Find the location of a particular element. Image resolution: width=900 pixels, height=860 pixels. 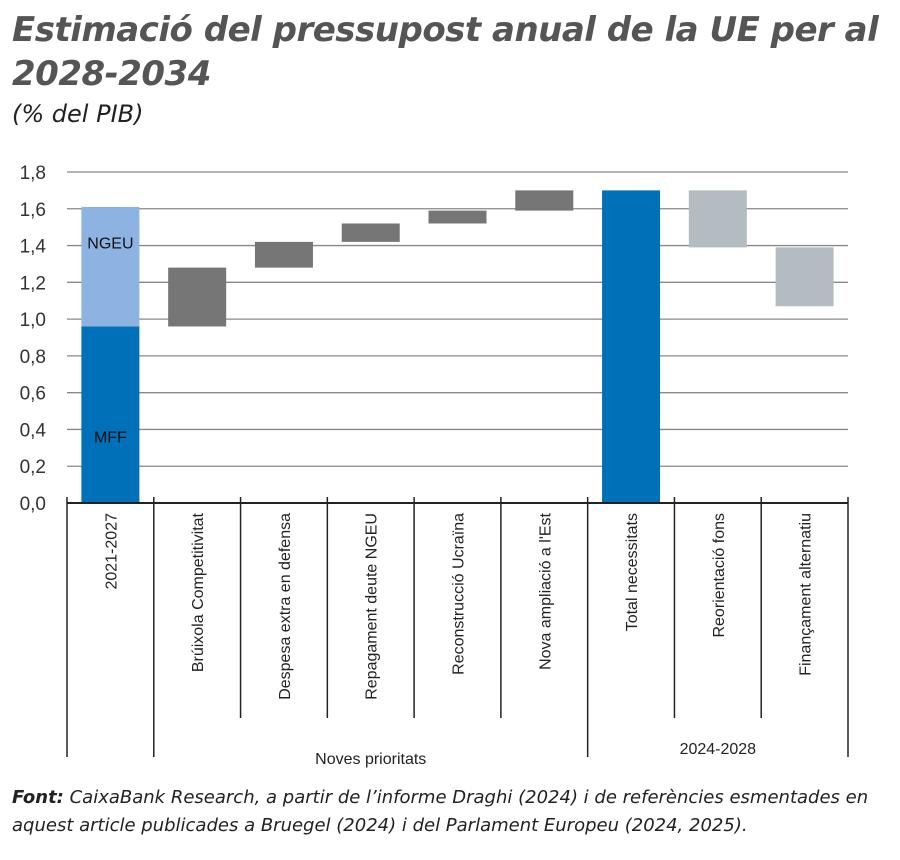

segment-label: MFF is located at coordinates (110, 438).